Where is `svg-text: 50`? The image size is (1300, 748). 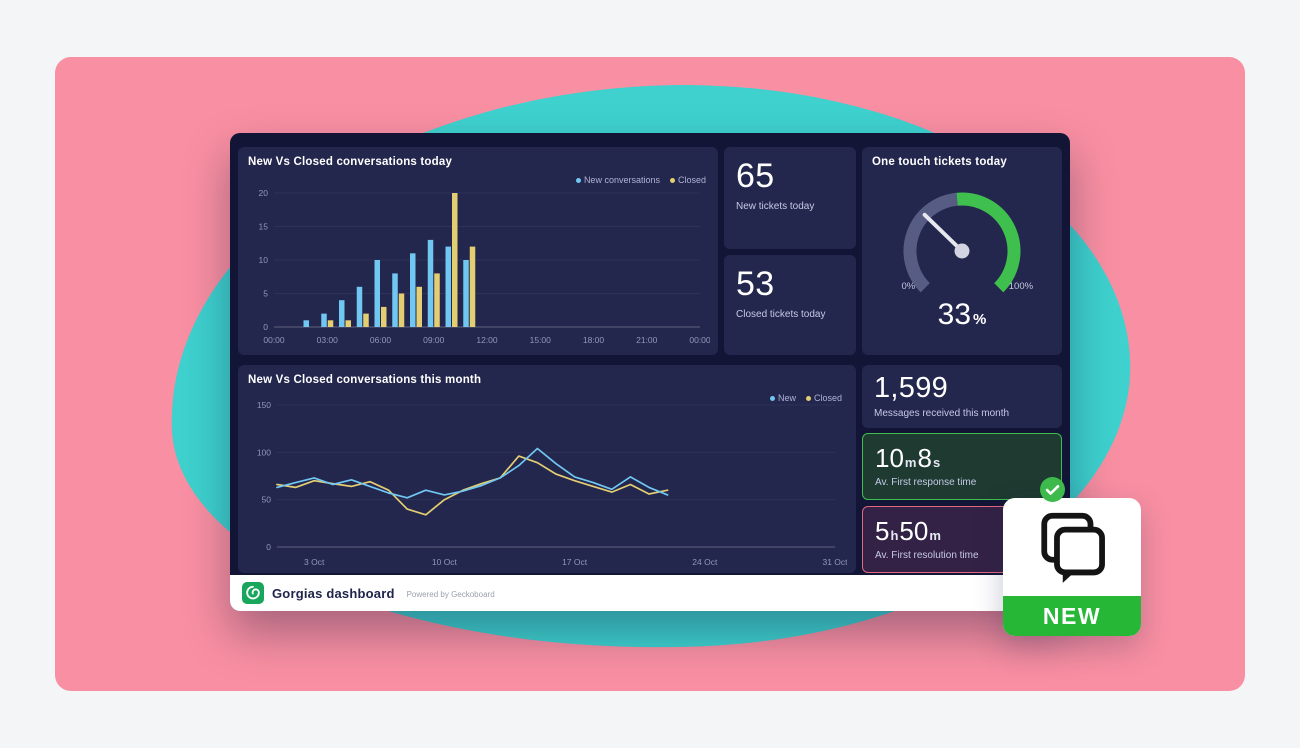
svg-text: 50 is located at coordinates (267, 500).